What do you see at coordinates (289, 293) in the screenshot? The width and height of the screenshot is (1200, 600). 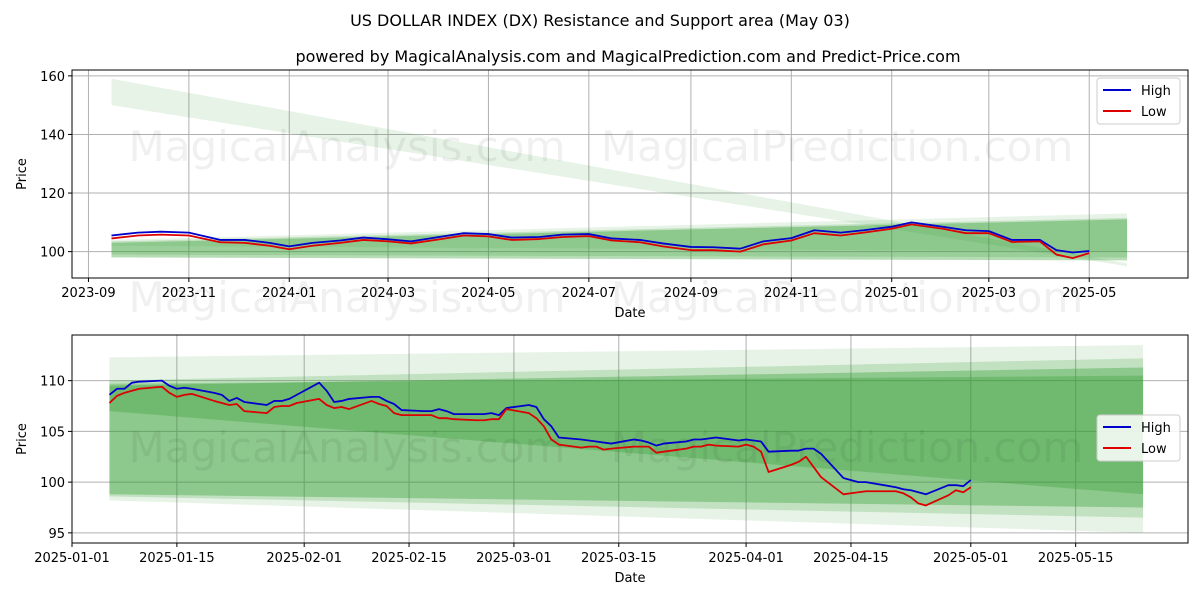 I see `x-tick-label: 2024-01` at bounding box center [289, 293].